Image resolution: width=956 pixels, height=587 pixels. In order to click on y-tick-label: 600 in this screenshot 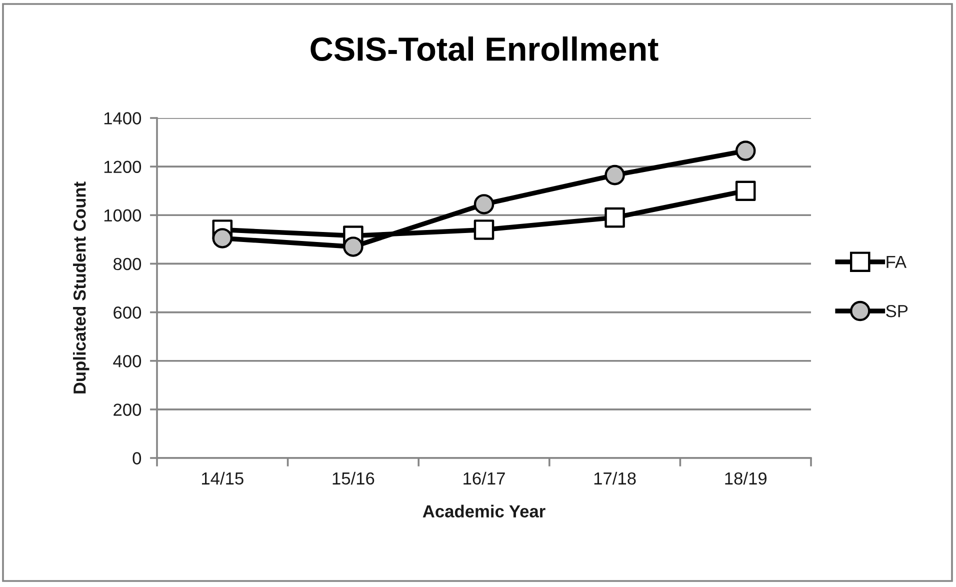, I will do `click(128, 312)`.